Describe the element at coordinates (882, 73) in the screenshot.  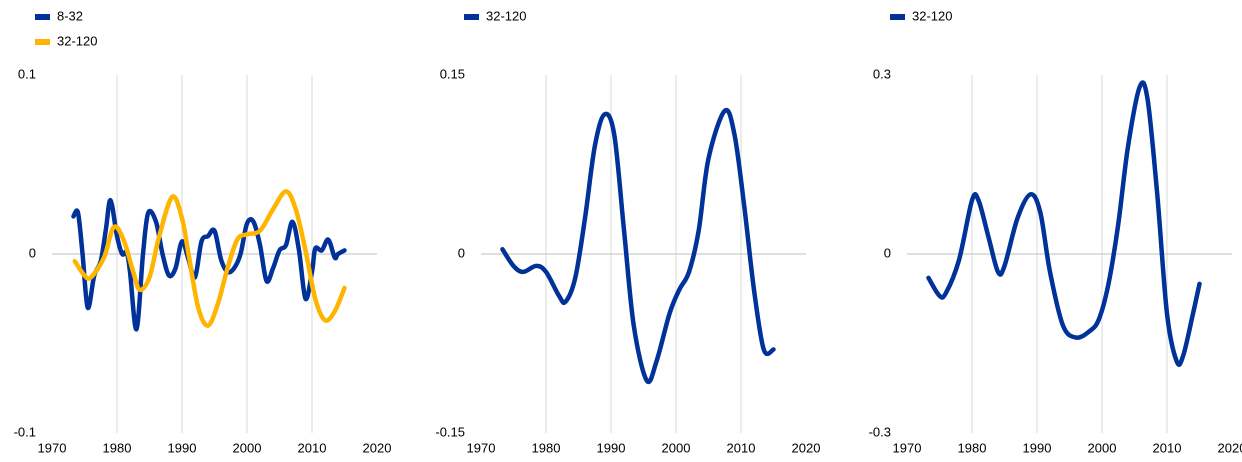
I see `y-tick-label: 0.3` at that location.